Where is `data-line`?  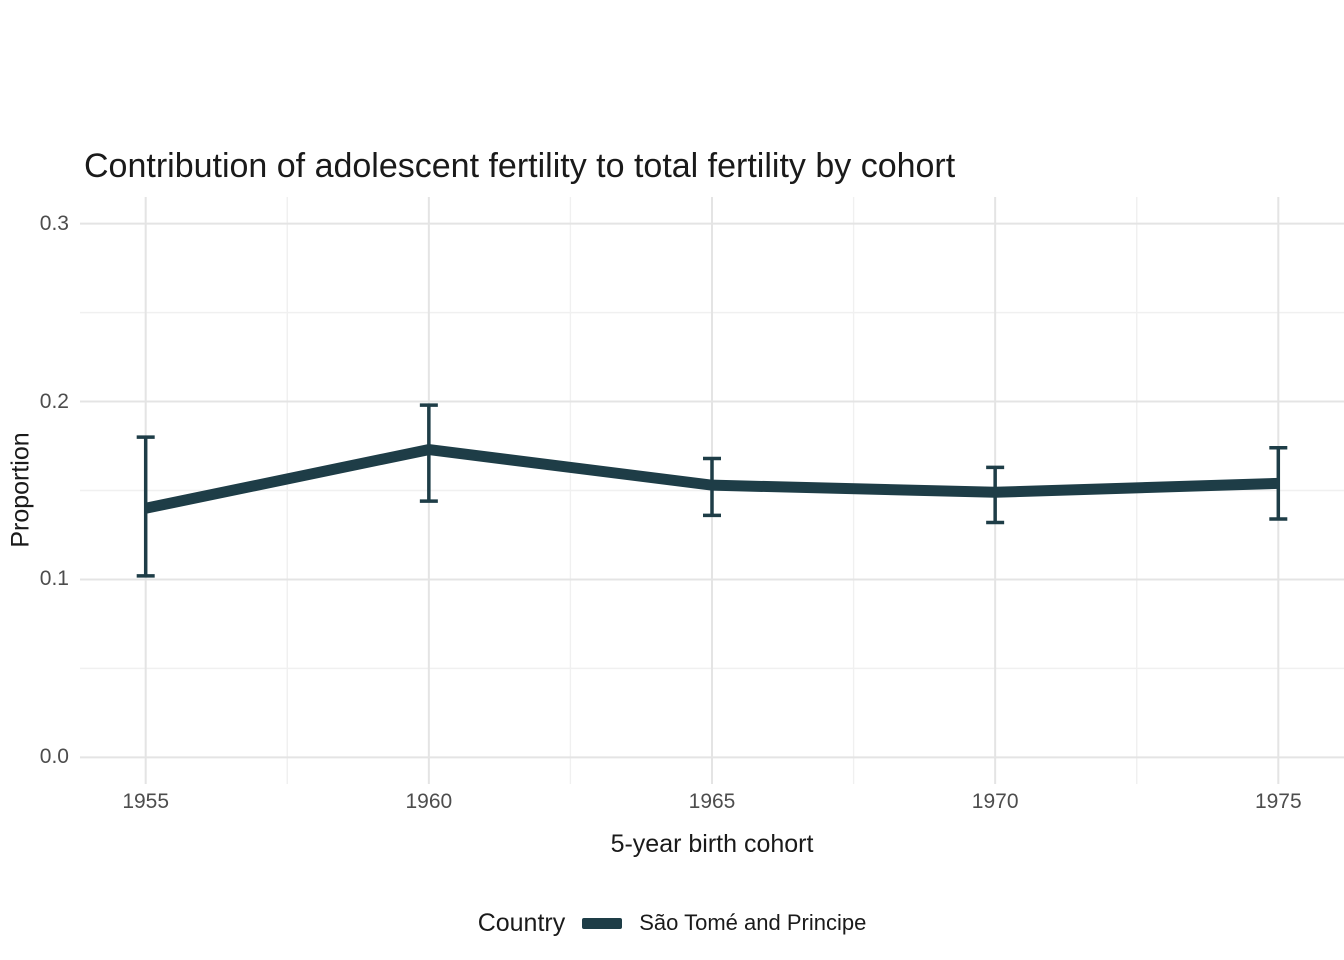
data-line is located at coordinates (711, 479).